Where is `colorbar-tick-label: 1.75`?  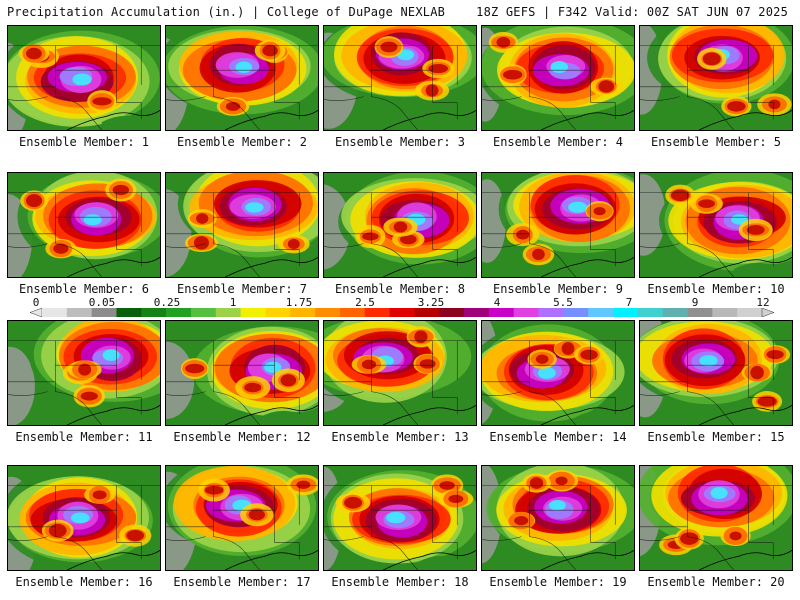 colorbar-tick-label: 1.75 is located at coordinates (299, 302).